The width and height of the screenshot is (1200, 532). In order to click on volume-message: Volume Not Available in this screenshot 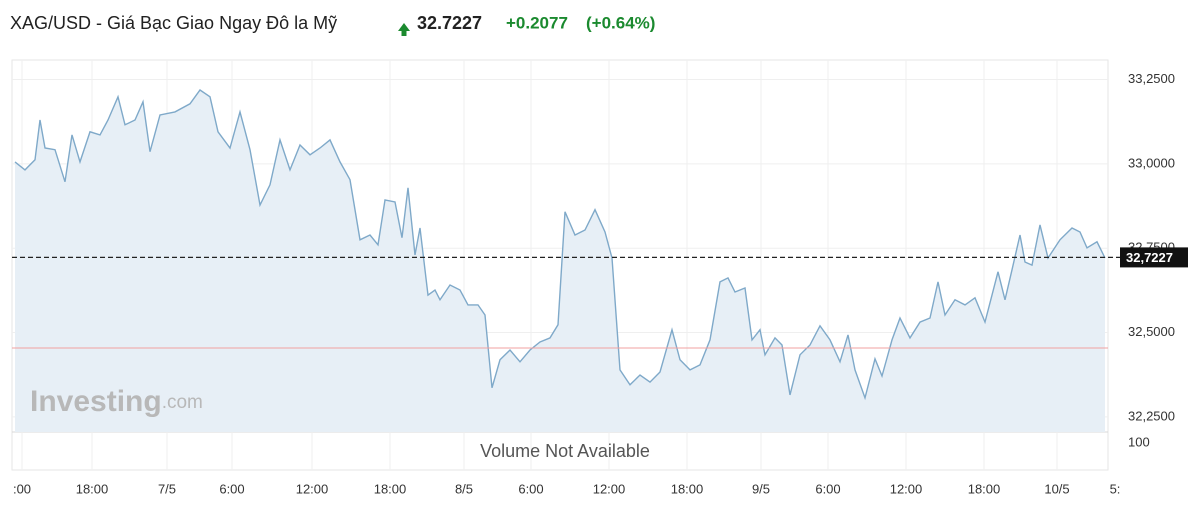, I will do `click(565, 451)`.